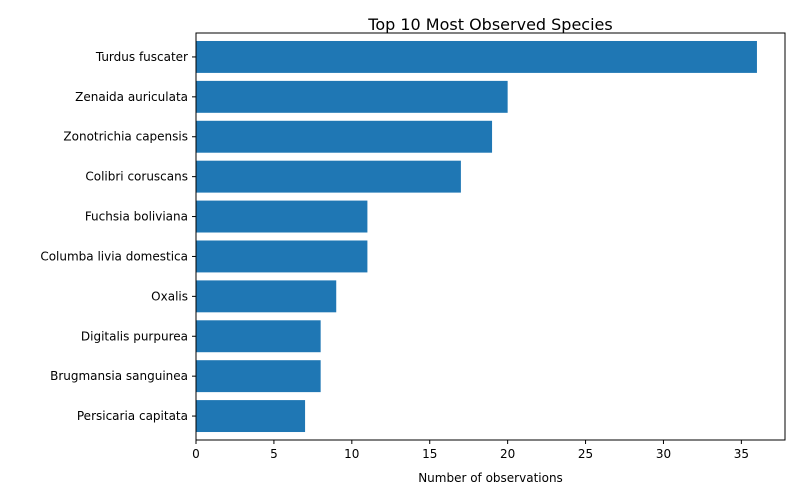 This screenshot has width=800, height=500. What do you see at coordinates (119, 376) in the screenshot?
I see `y-tick-label-8: Brugmansia sanguinea` at bounding box center [119, 376].